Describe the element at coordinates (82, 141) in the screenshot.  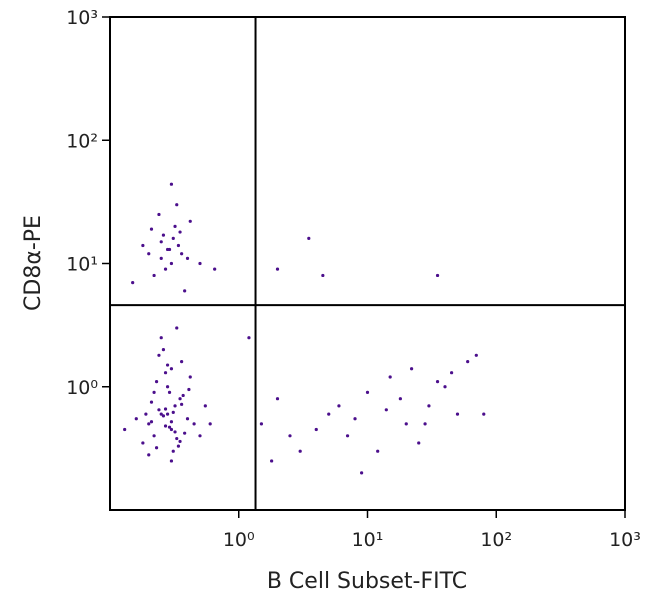
I see `y-tick-label: 10²` at that location.